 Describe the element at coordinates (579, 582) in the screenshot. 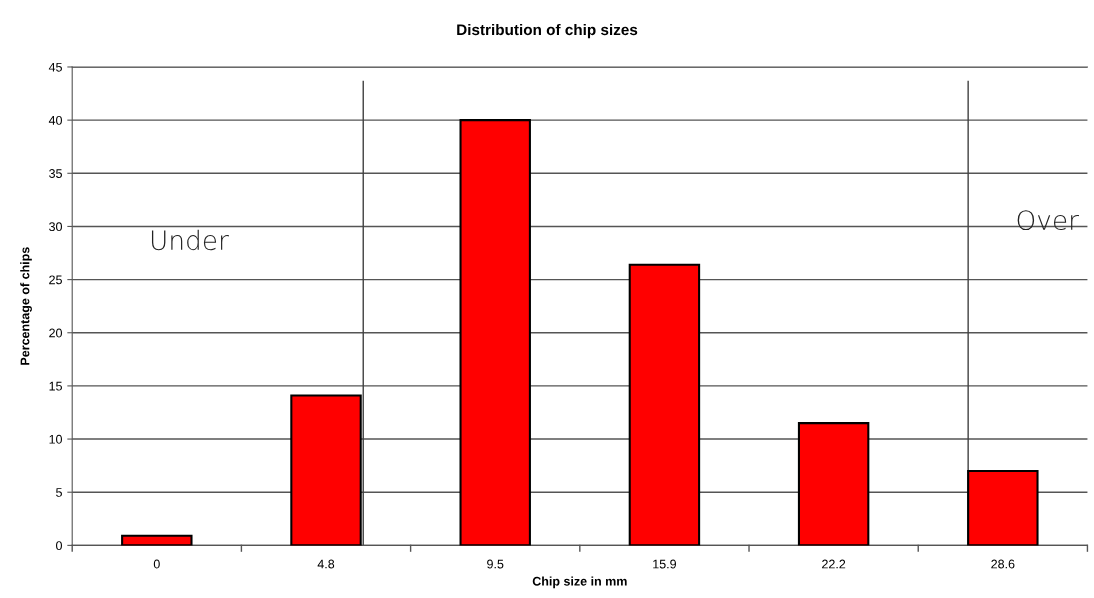

I see `x-axis-title: Chip size in mm` at that location.